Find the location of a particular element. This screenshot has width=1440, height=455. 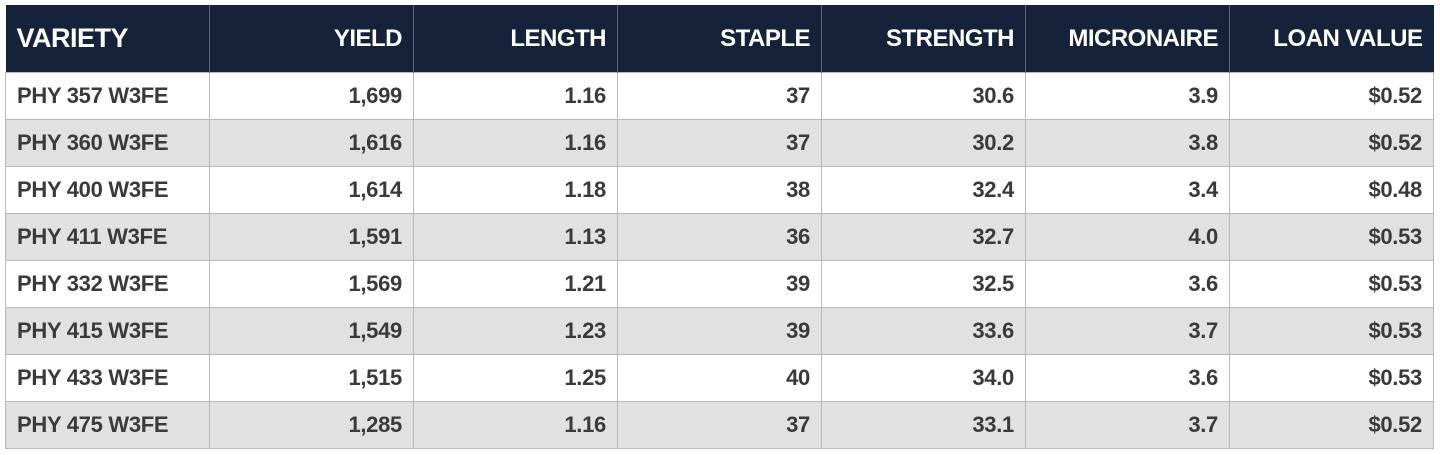

value-cell: 3.9 is located at coordinates (1127, 96).